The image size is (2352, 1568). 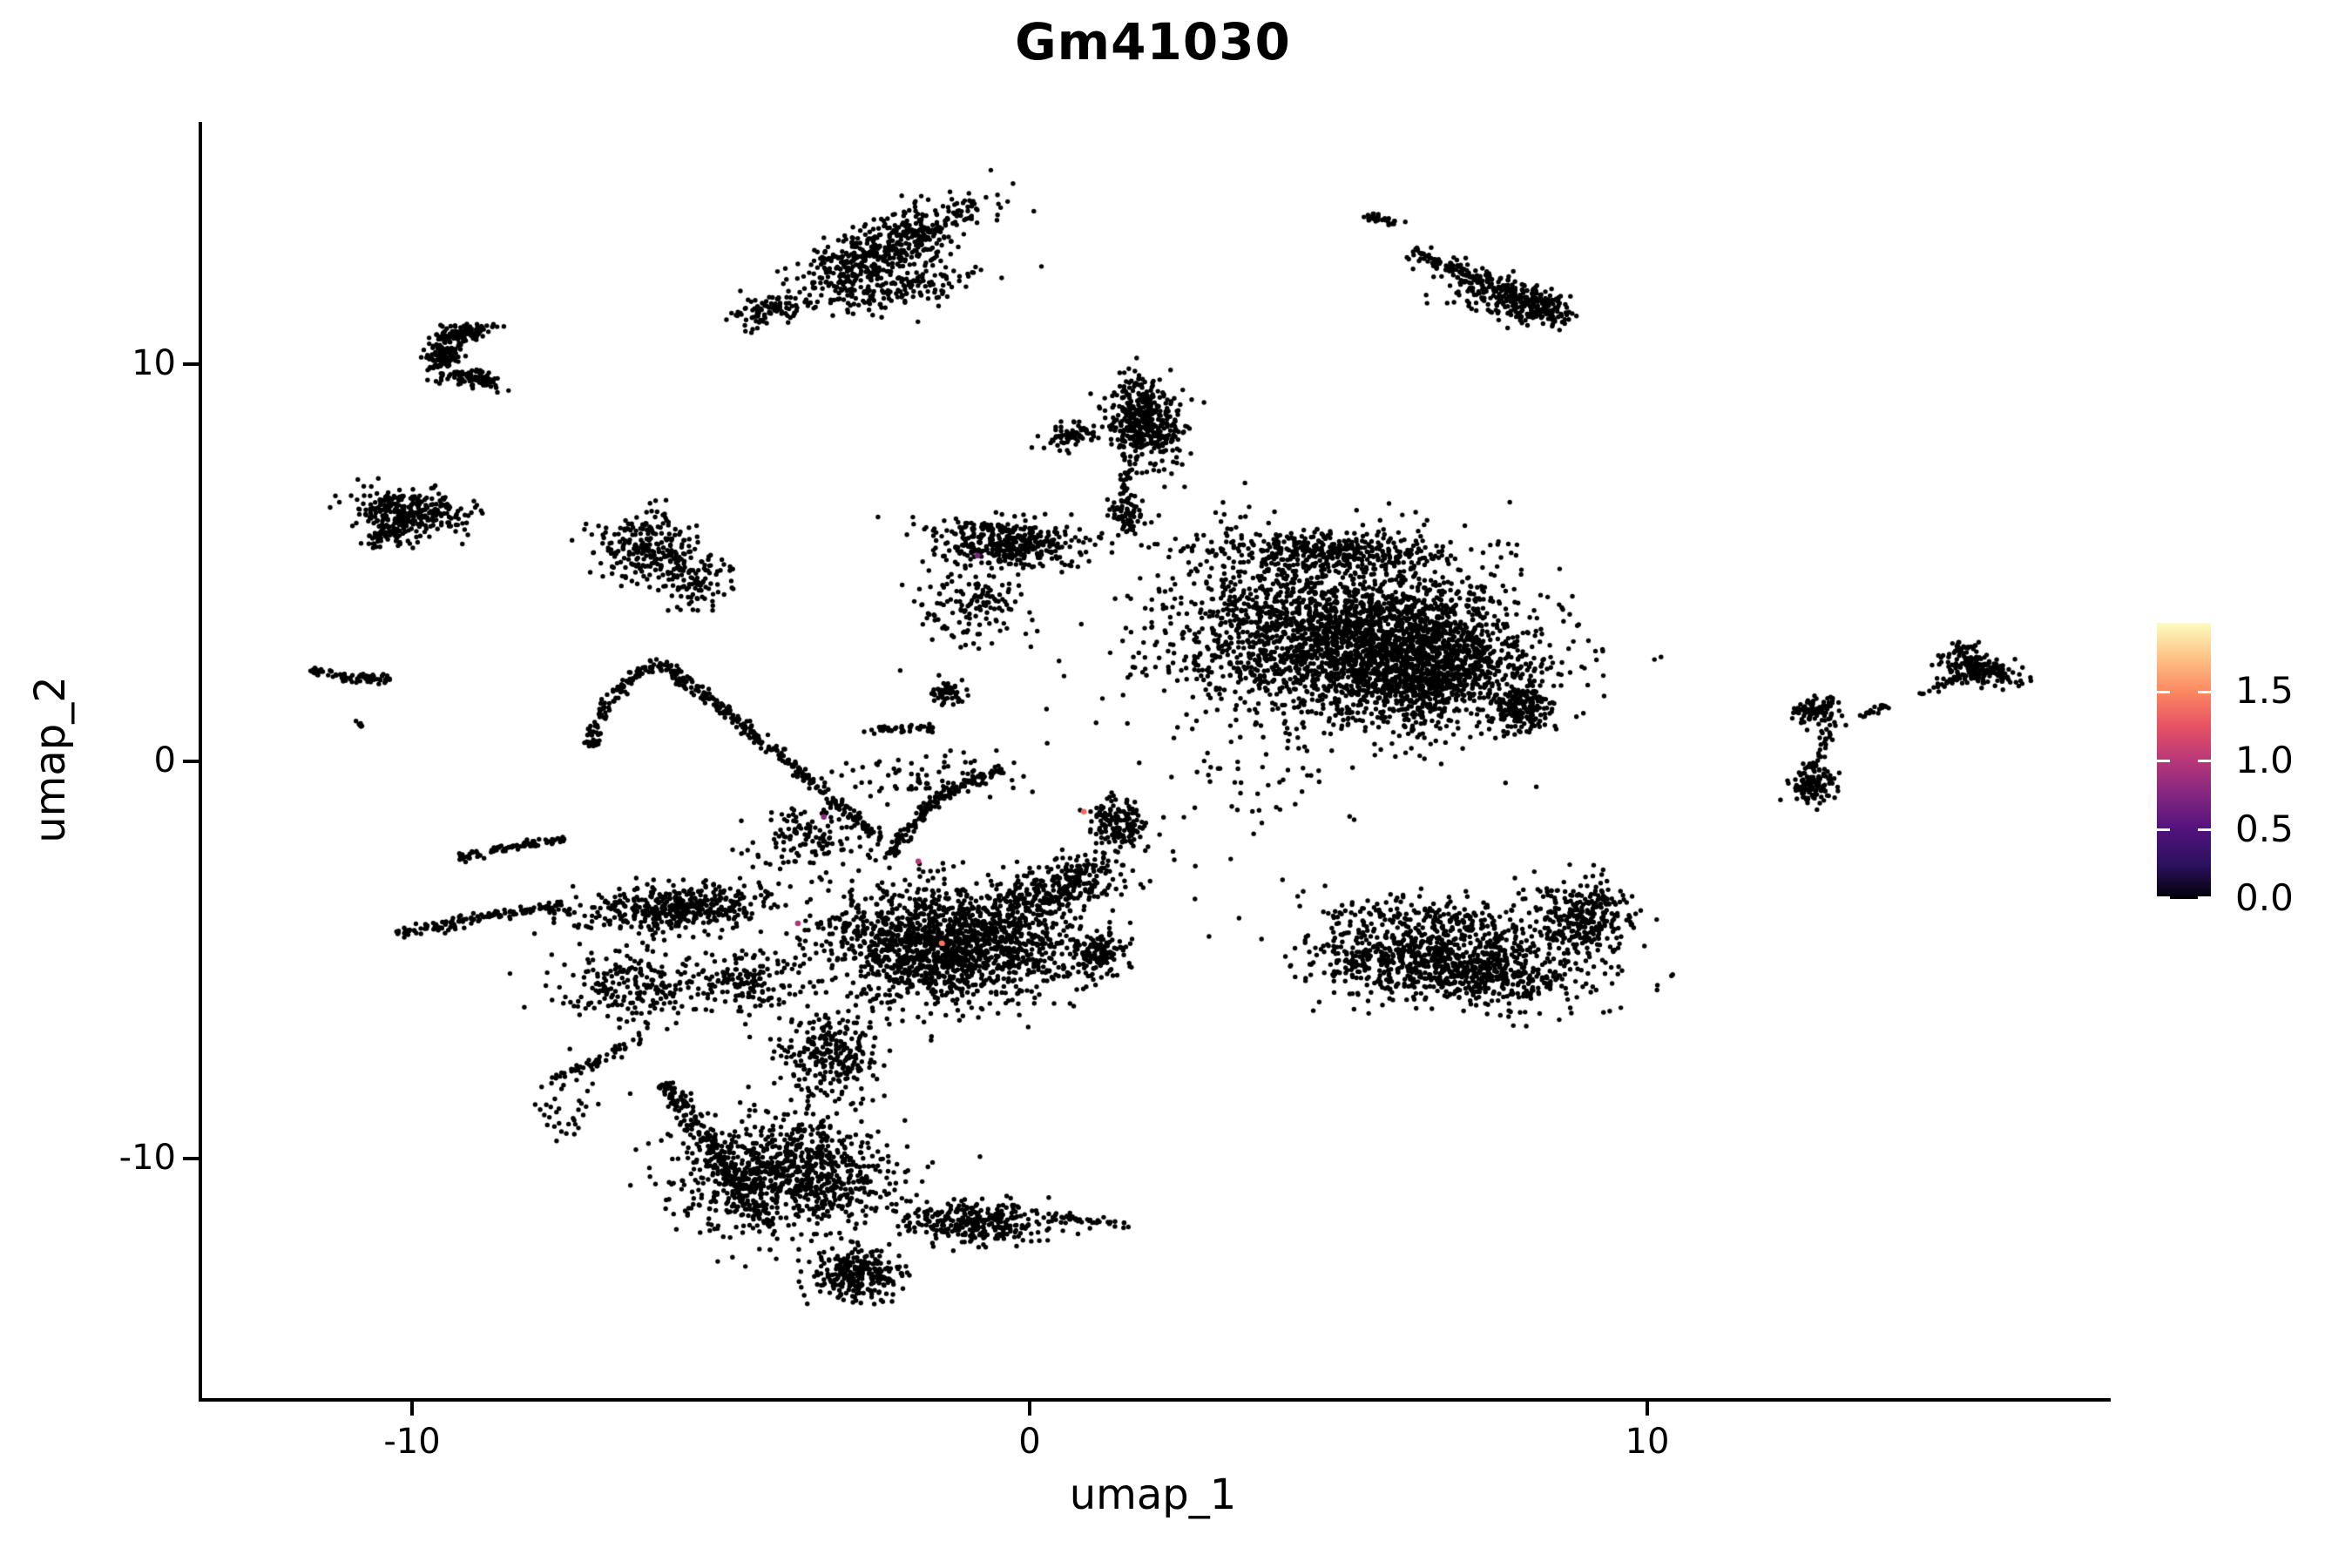 I want to click on y-tick-label: -10, so click(x=147, y=1157).